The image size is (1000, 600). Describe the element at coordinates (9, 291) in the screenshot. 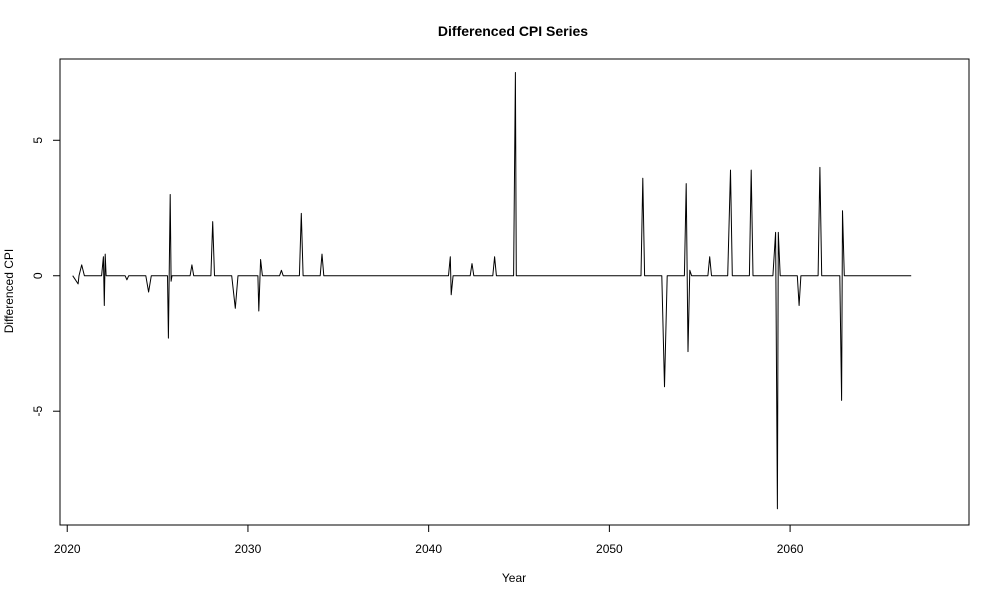

I see `y-axis-label: Differenced CPI` at that location.